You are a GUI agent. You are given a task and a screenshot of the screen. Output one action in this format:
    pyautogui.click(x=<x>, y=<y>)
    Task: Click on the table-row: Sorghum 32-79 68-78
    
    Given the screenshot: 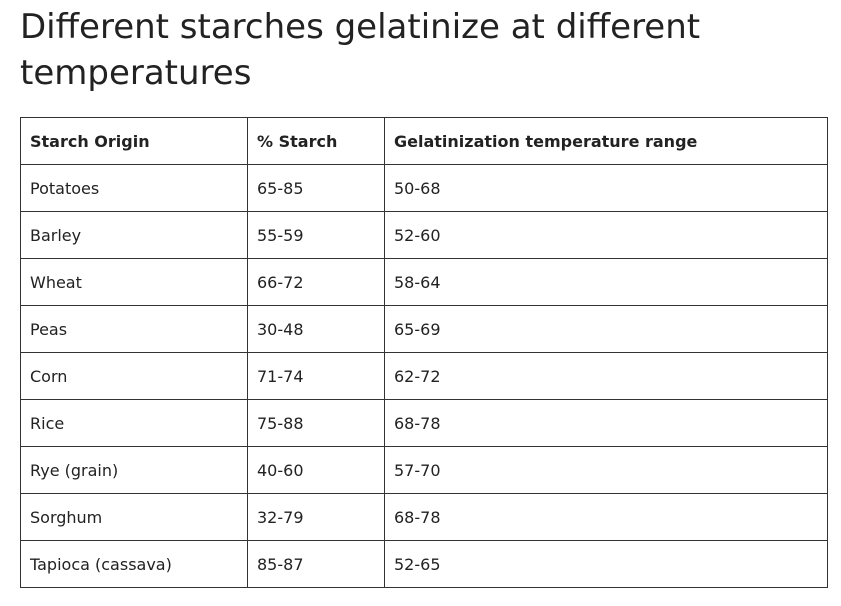 What is the action you would take?
    pyautogui.click(x=424, y=517)
    